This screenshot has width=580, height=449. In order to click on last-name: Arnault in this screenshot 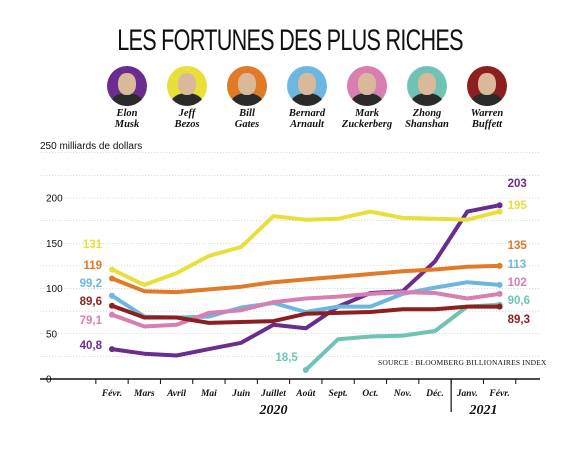, I will do `click(307, 124)`.